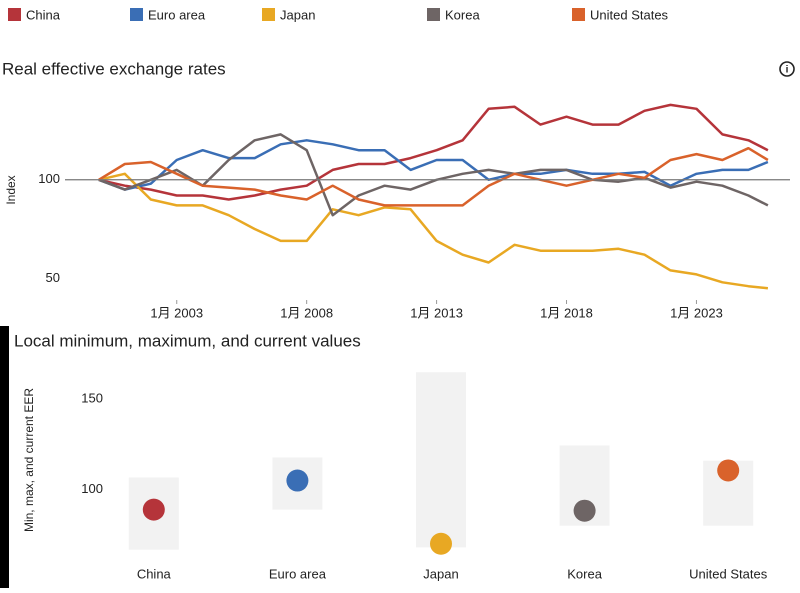 This screenshot has height=593, width=800. I want to click on x-tick-label: Japan, so click(440, 573).